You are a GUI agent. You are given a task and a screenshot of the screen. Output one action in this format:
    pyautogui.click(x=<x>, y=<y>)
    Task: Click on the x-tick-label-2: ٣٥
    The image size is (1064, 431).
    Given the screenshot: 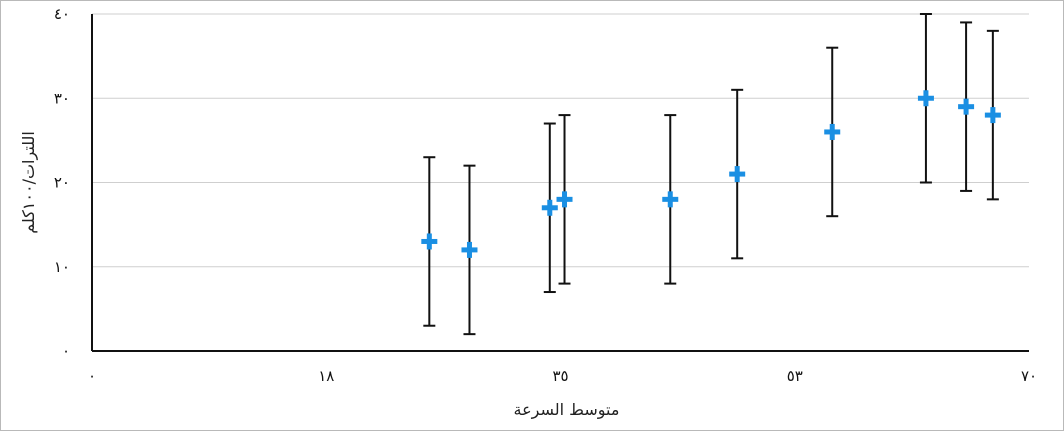 What is the action you would take?
    pyautogui.click(x=560, y=376)
    